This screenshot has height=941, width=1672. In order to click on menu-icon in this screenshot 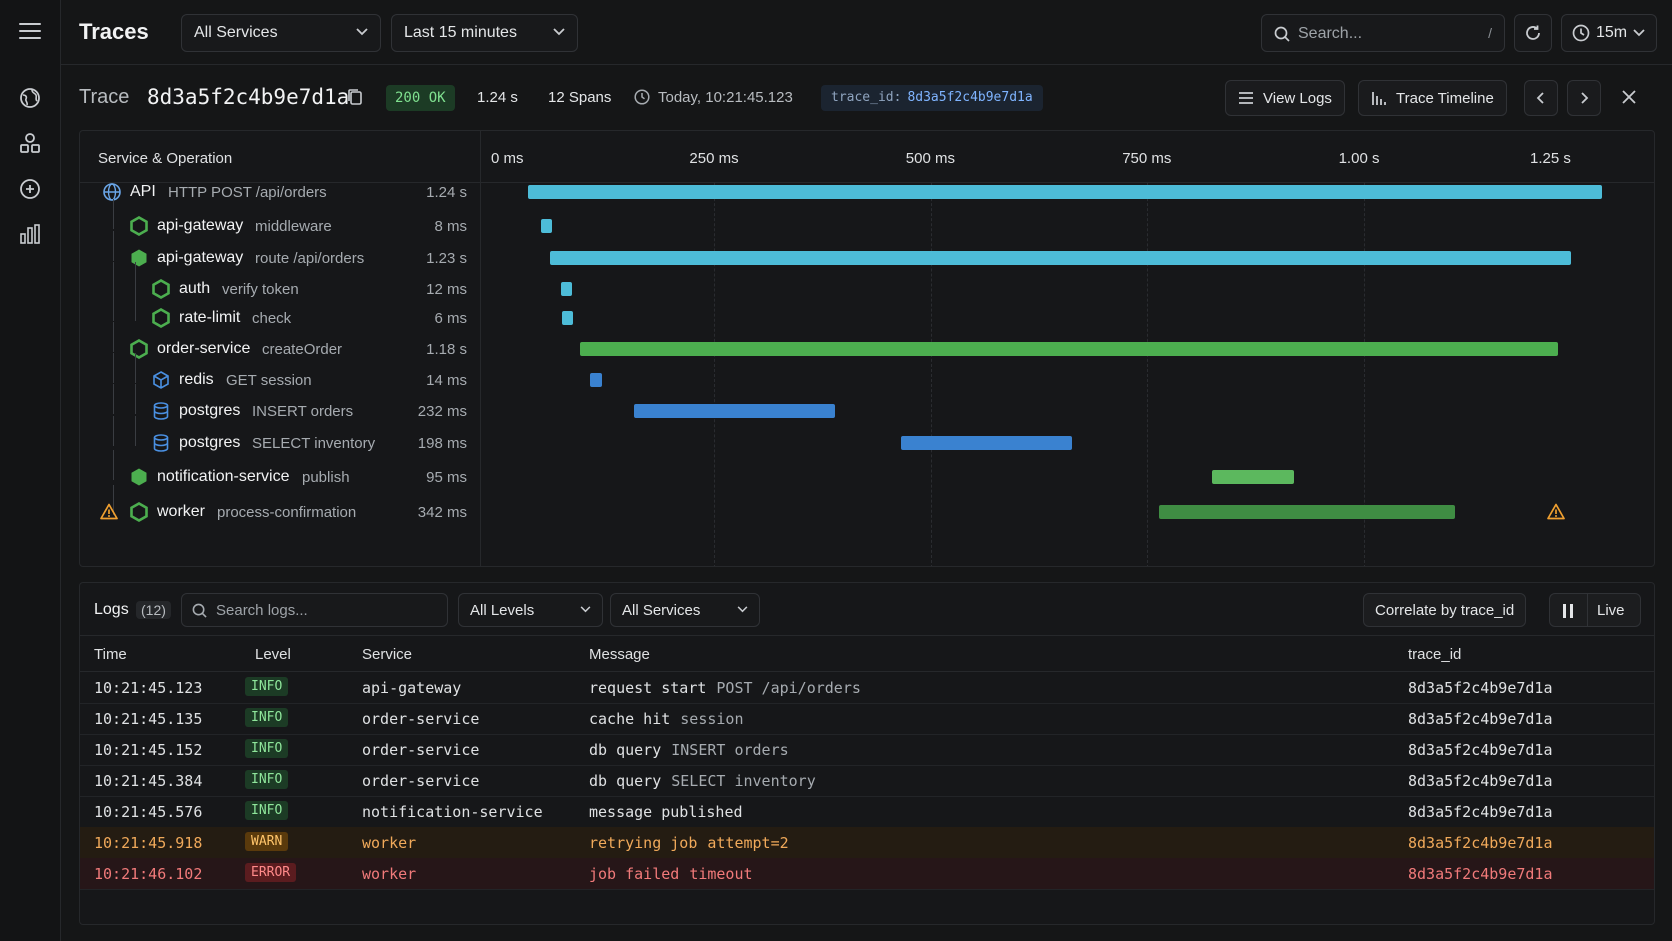, I will do `click(30, 31)`.